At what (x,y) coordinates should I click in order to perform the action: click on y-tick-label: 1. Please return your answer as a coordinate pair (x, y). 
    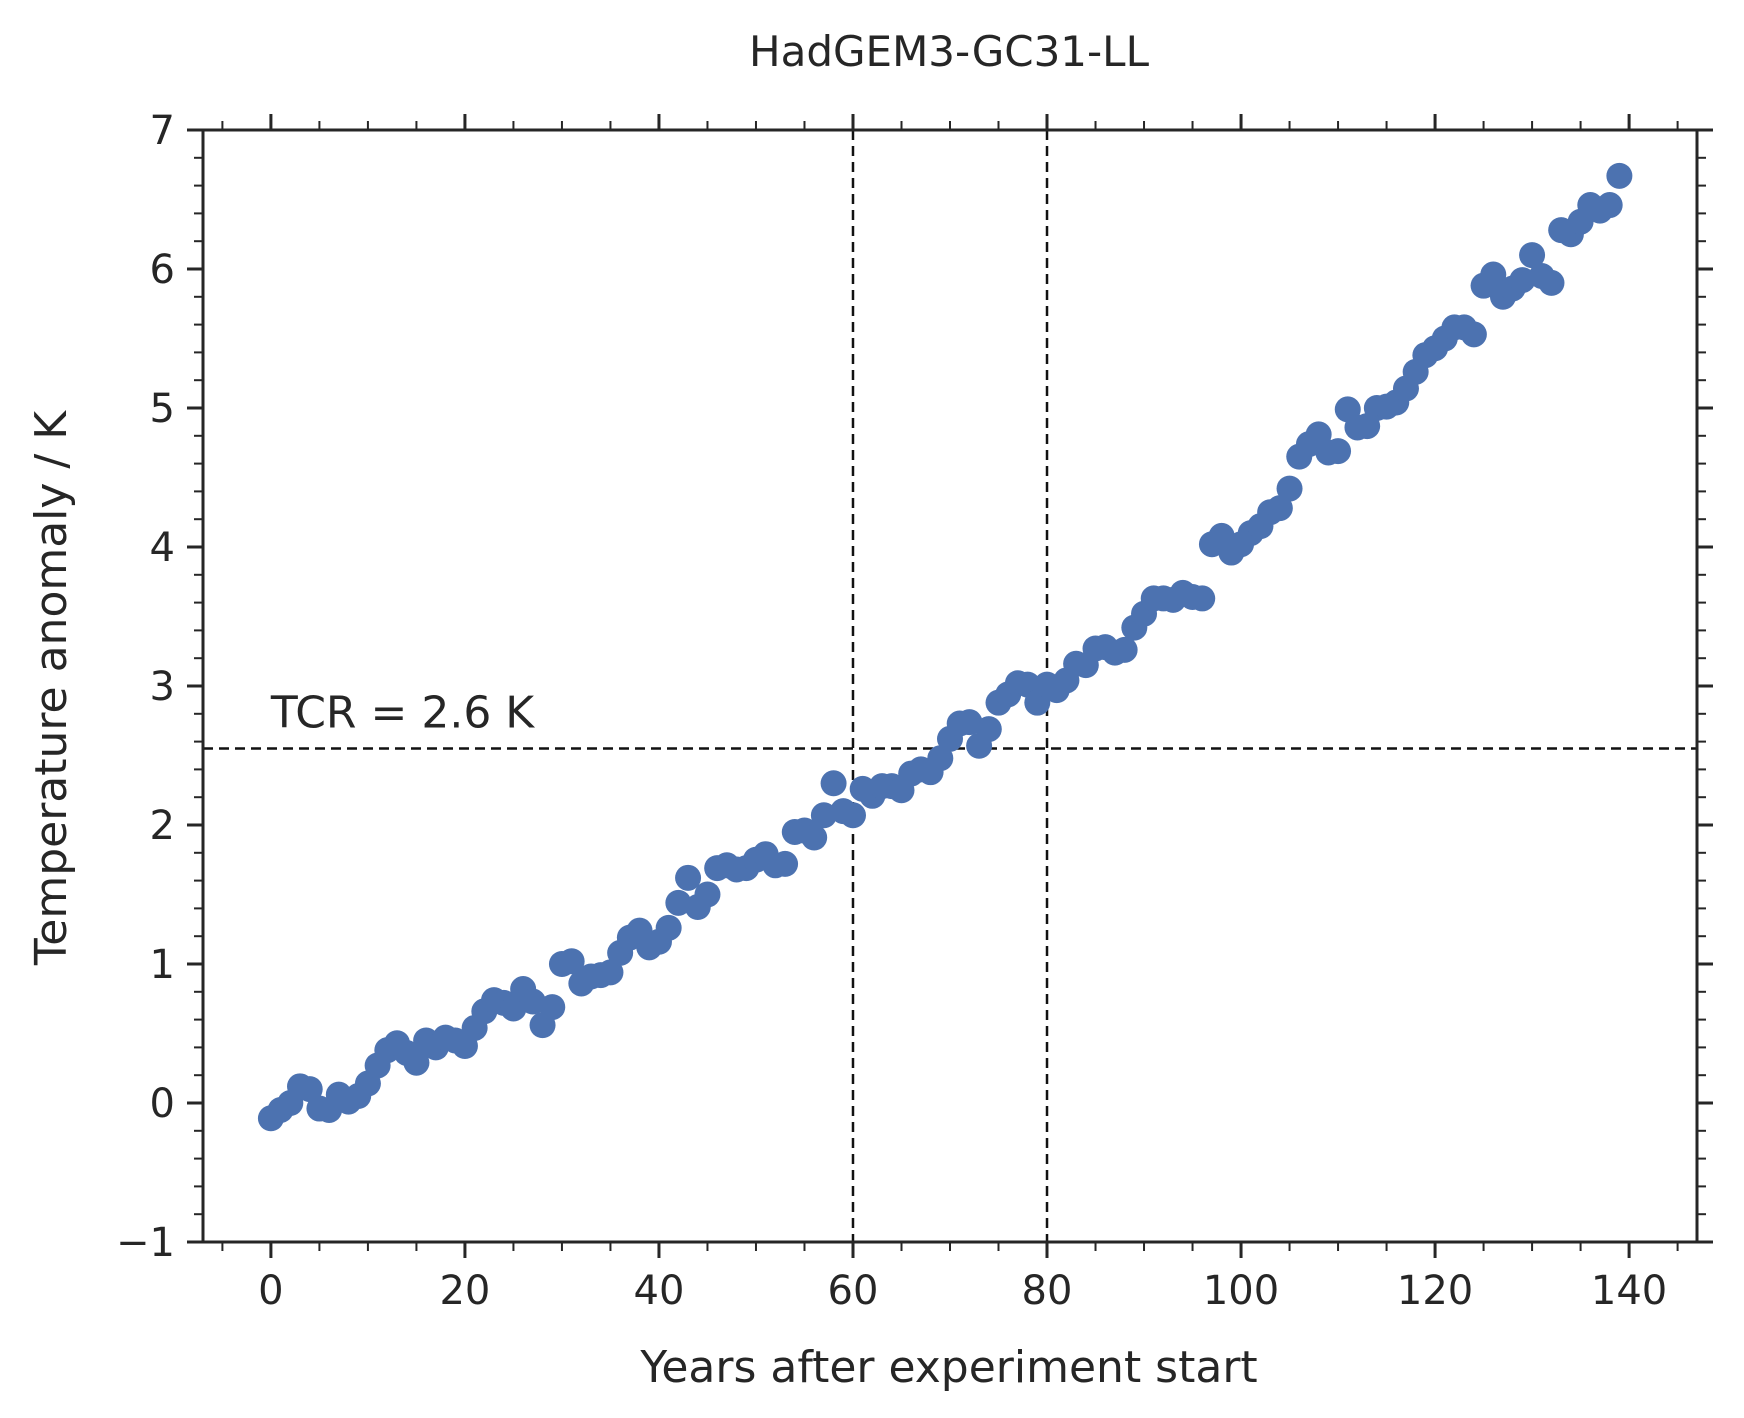
    Looking at the image, I should click on (162, 965).